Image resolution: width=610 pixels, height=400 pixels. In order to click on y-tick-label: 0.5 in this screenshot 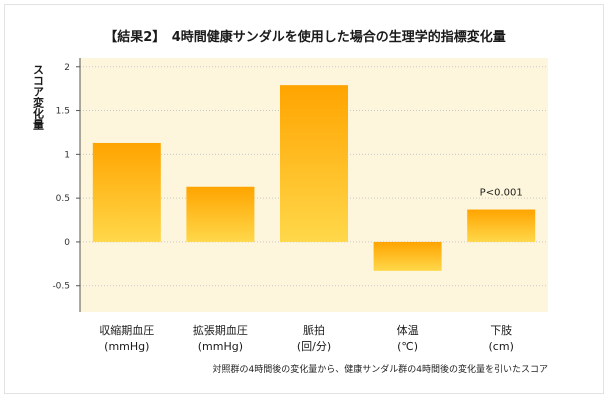, I will do `click(63, 199)`.